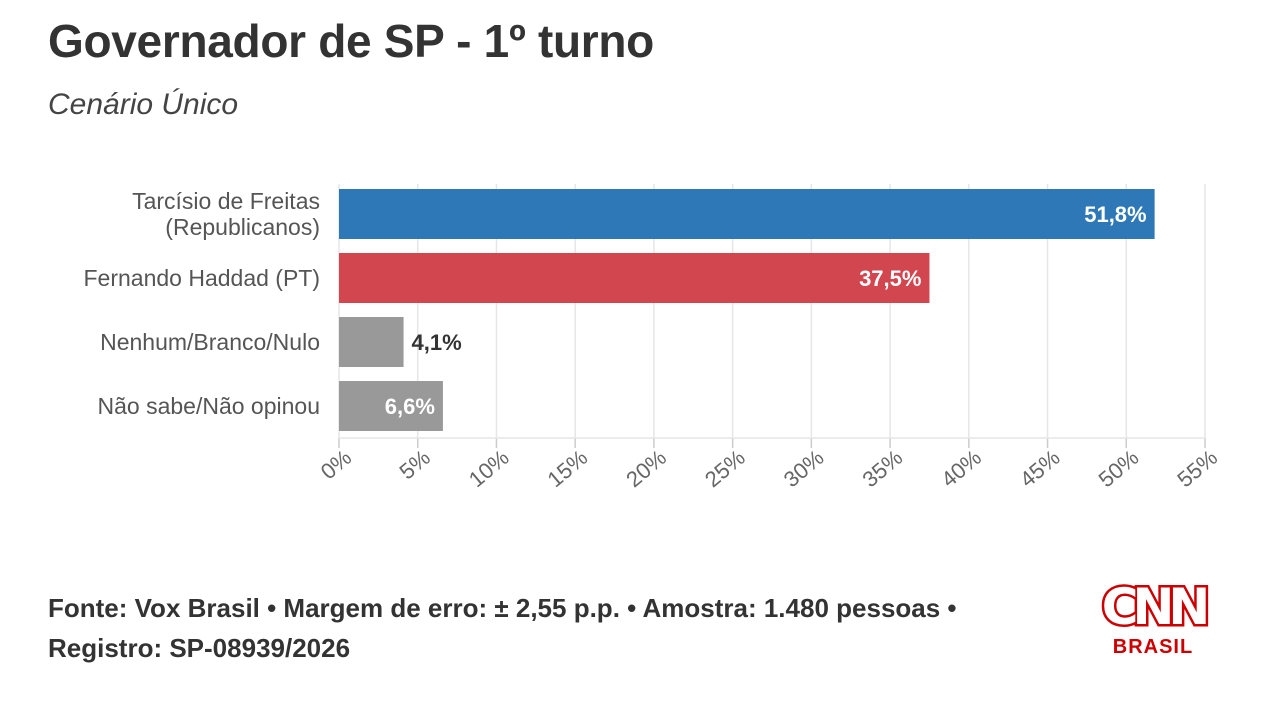 The width and height of the screenshot is (1280, 720). What do you see at coordinates (209, 406) in the screenshot?
I see `category-label: Não sabe/Não opinou` at bounding box center [209, 406].